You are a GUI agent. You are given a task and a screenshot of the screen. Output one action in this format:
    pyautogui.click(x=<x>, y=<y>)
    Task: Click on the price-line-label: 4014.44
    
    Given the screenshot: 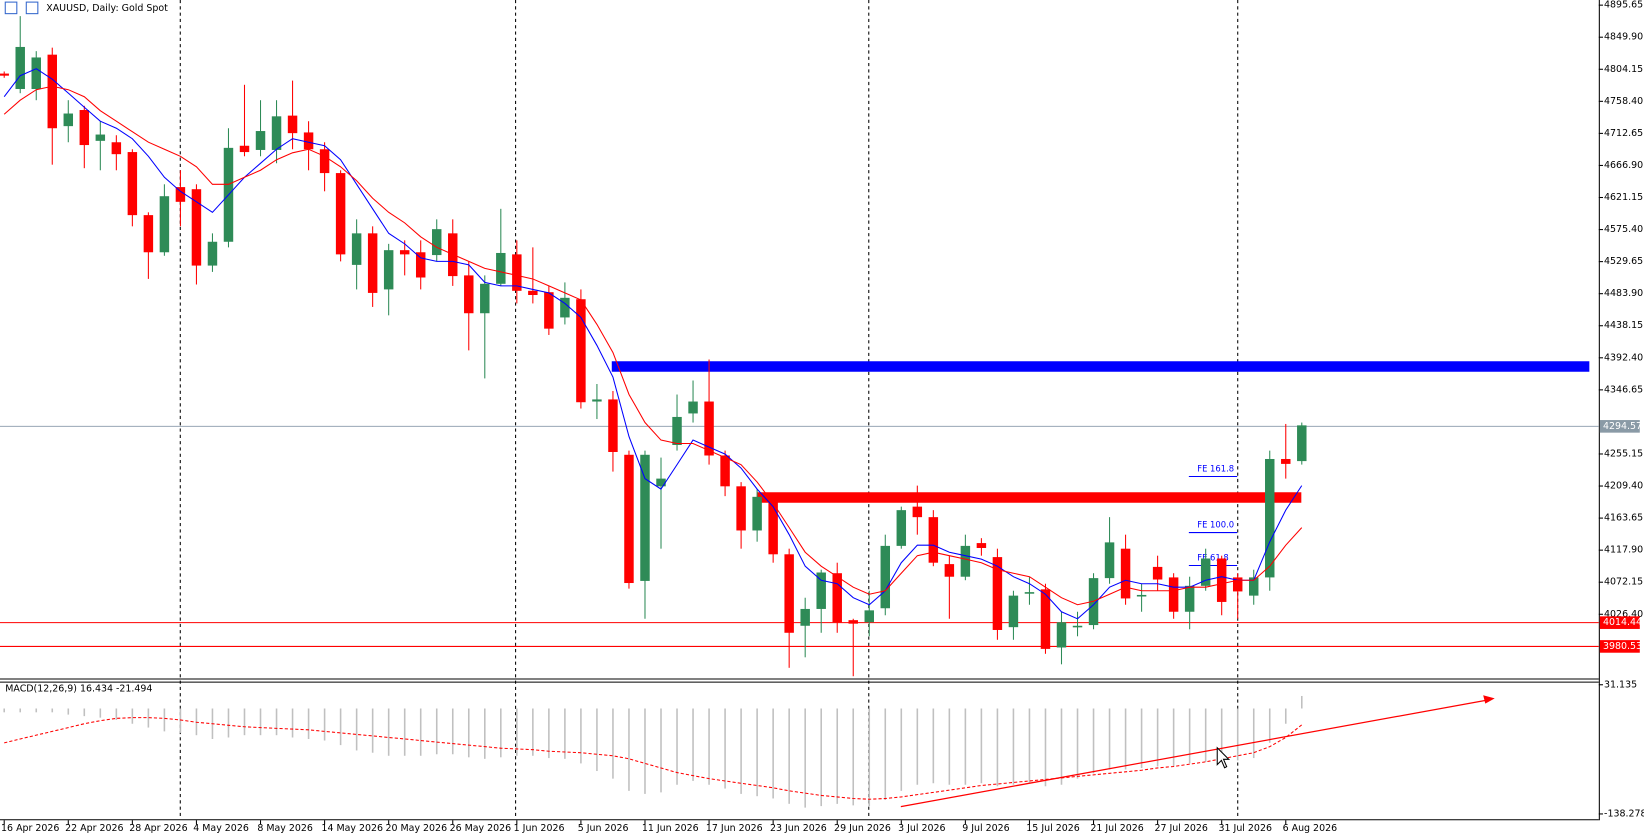 What is the action you would take?
    pyautogui.click(x=1622, y=622)
    